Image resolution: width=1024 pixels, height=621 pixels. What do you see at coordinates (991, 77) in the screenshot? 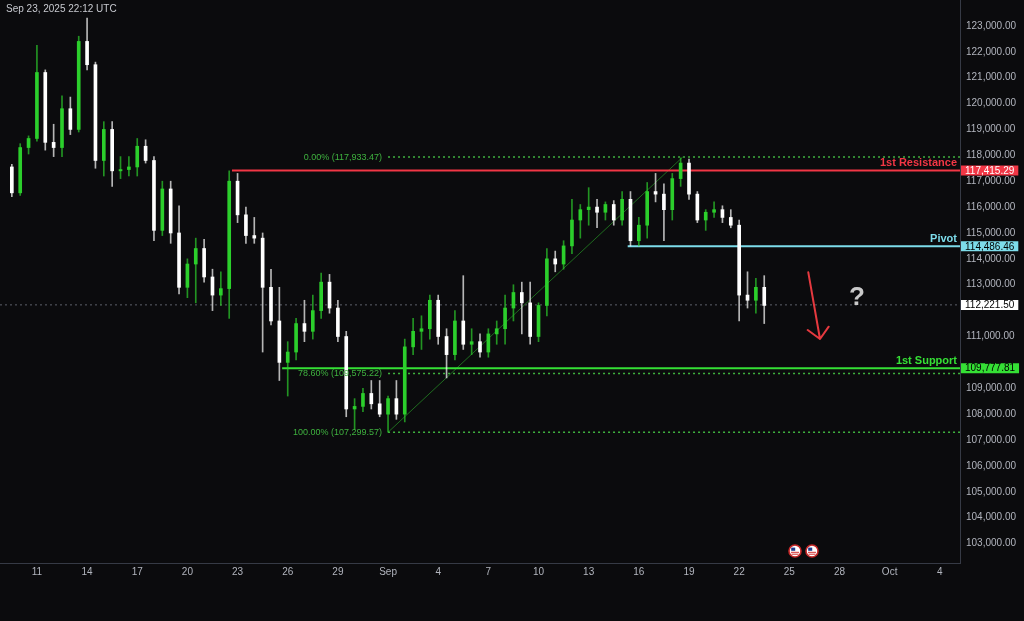
I see `y-tick-label: 121,000.00` at bounding box center [991, 77].